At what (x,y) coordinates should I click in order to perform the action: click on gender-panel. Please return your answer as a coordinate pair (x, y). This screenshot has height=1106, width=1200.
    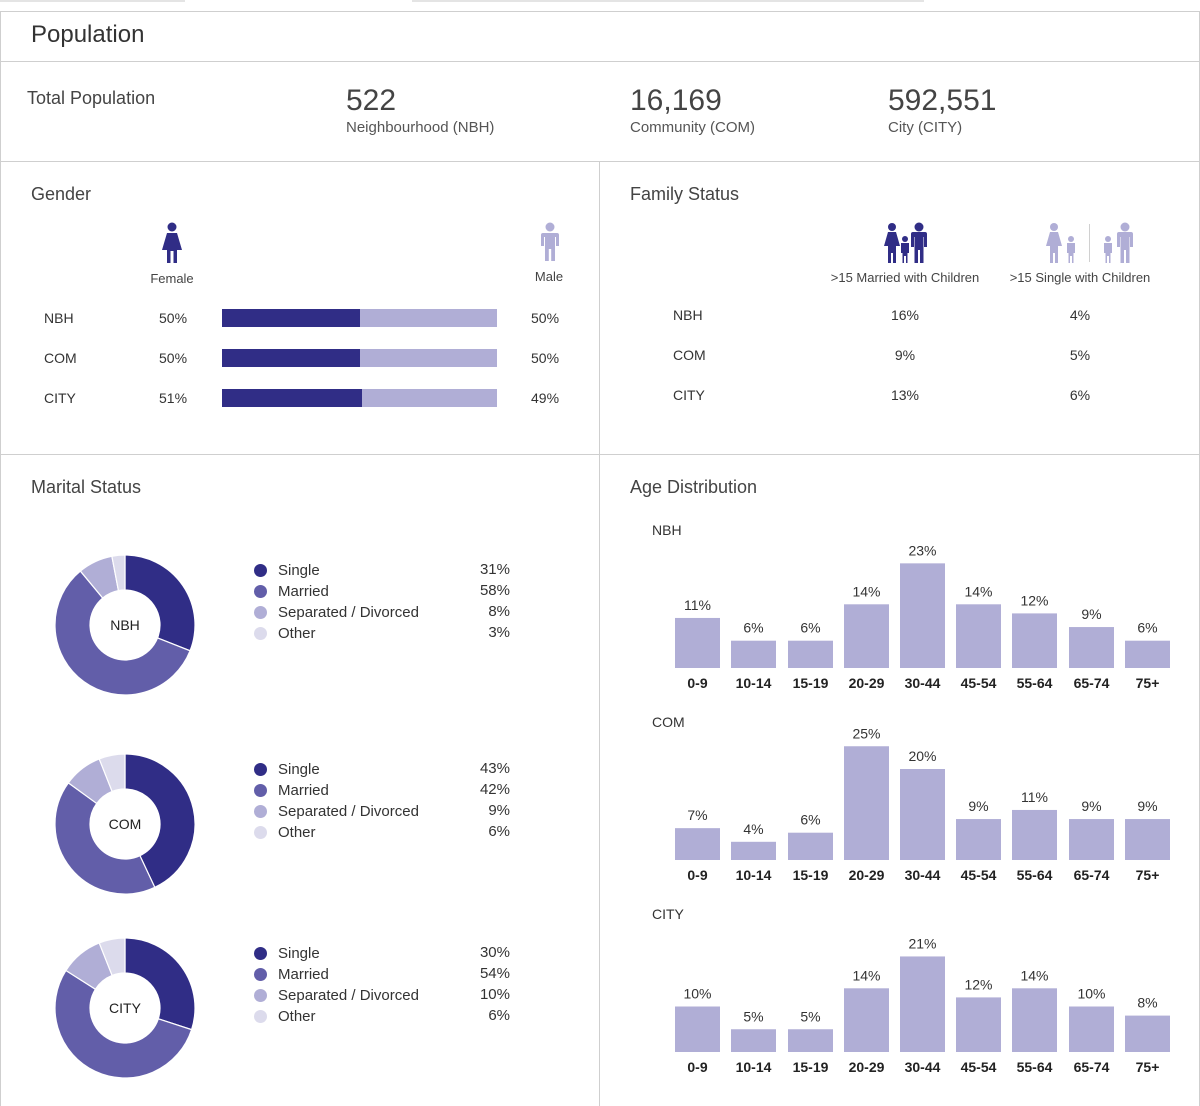
    Looking at the image, I should click on (300, 308).